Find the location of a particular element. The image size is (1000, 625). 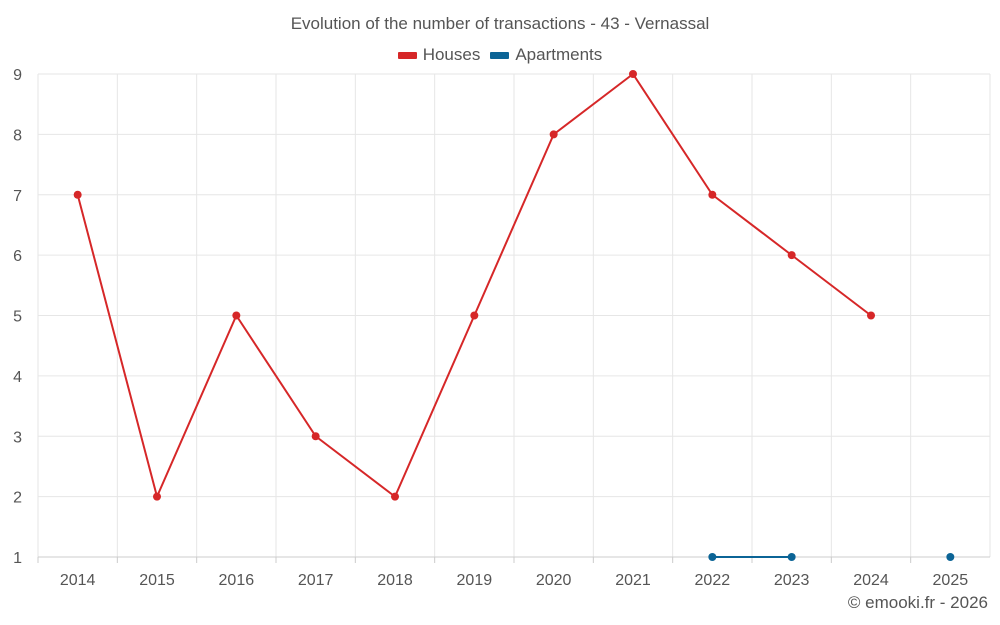

legend-label-apartments: Apartments is located at coordinates (559, 54).